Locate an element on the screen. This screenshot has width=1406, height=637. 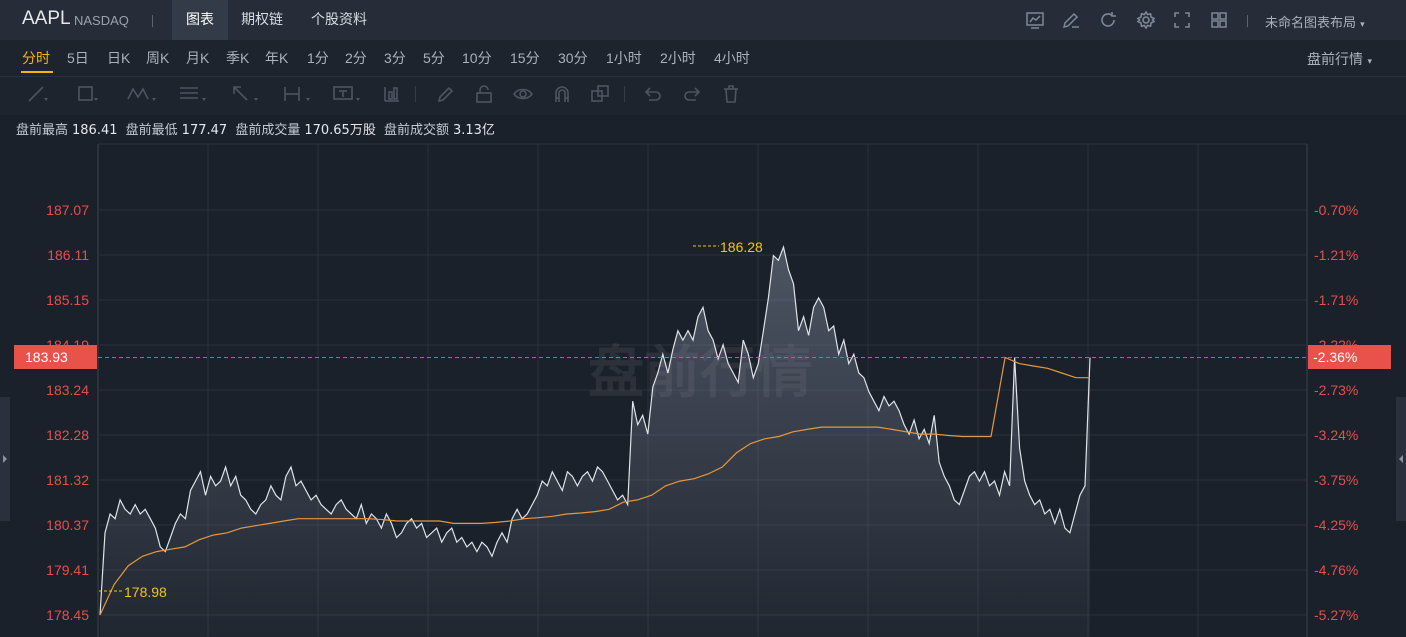
period-intraday: 分时 is located at coordinates (36, 58).